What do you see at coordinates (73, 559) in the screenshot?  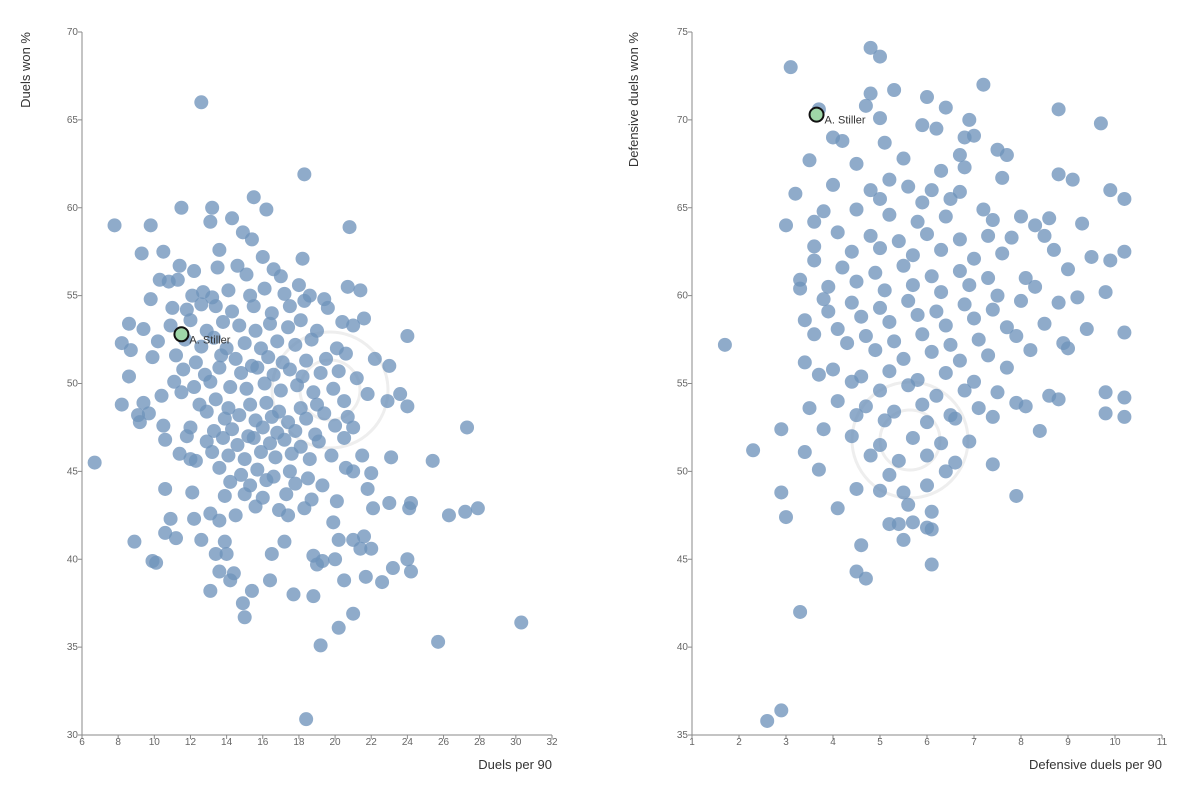 I see `y-tick-label: 40` at bounding box center [73, 559].